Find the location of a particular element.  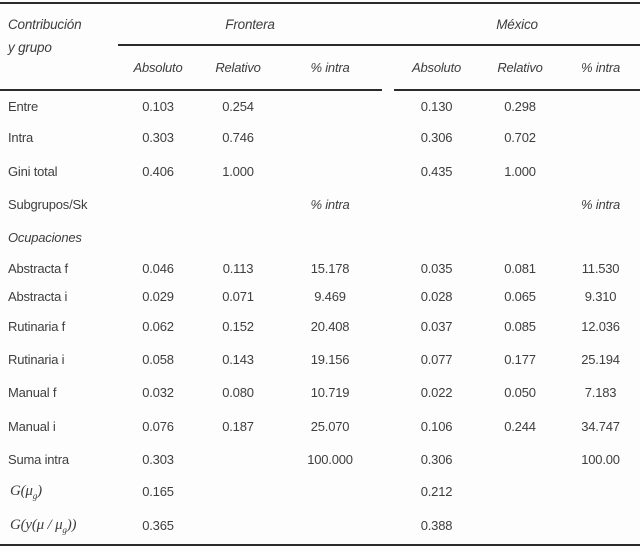

col-header-mexico-relativo: Relativo is located at coordinates (520, 68).